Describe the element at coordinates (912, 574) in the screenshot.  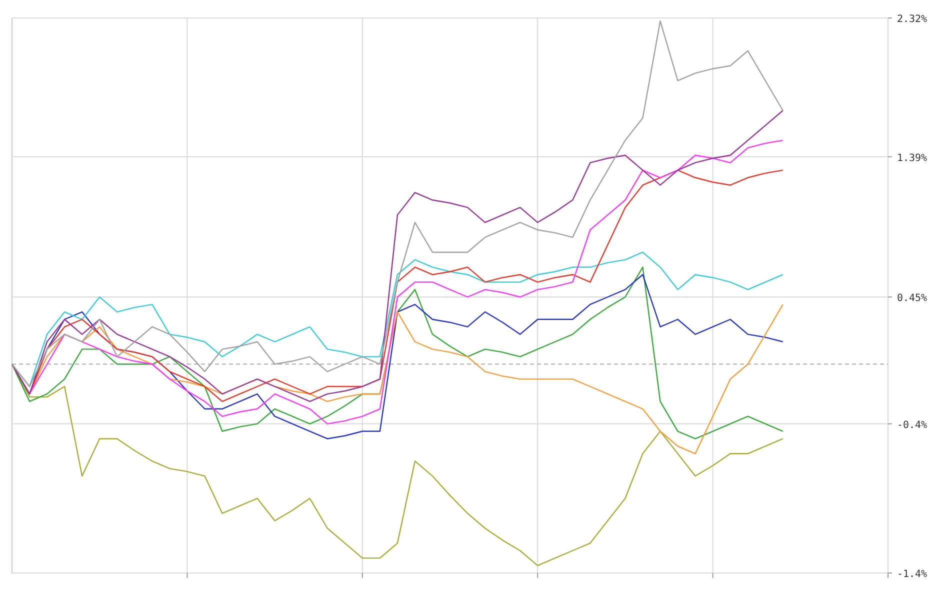
I see `y-tick-label: -1.4%` at that location.